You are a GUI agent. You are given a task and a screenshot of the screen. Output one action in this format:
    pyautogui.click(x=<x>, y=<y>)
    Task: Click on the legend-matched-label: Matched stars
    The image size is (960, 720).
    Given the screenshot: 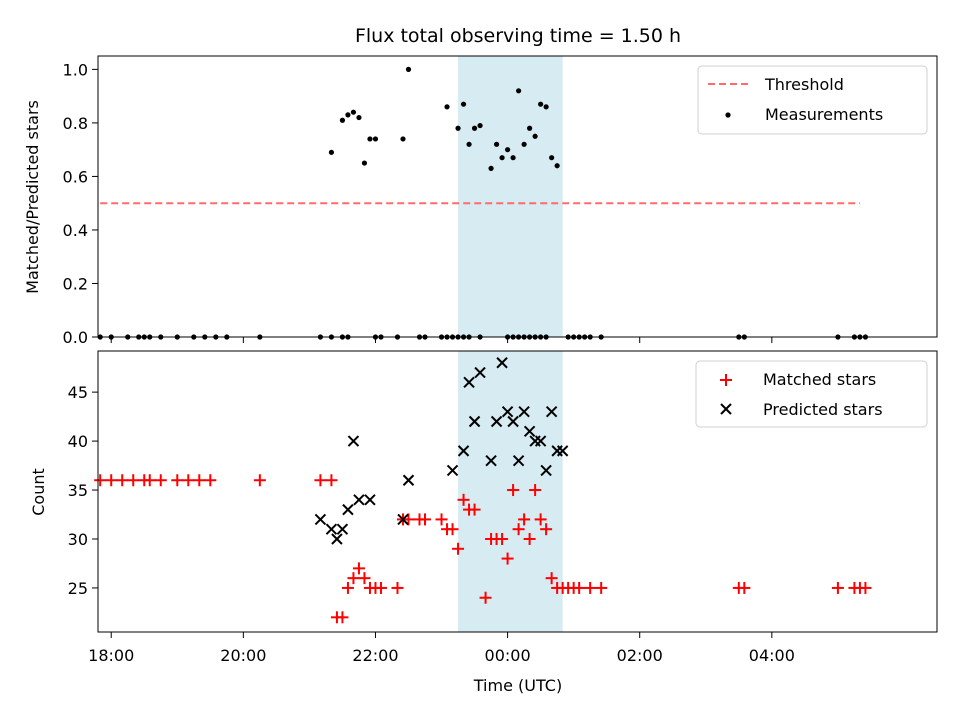 What is the action you would take?
    pyautogui.click(x=819, y=379)
    